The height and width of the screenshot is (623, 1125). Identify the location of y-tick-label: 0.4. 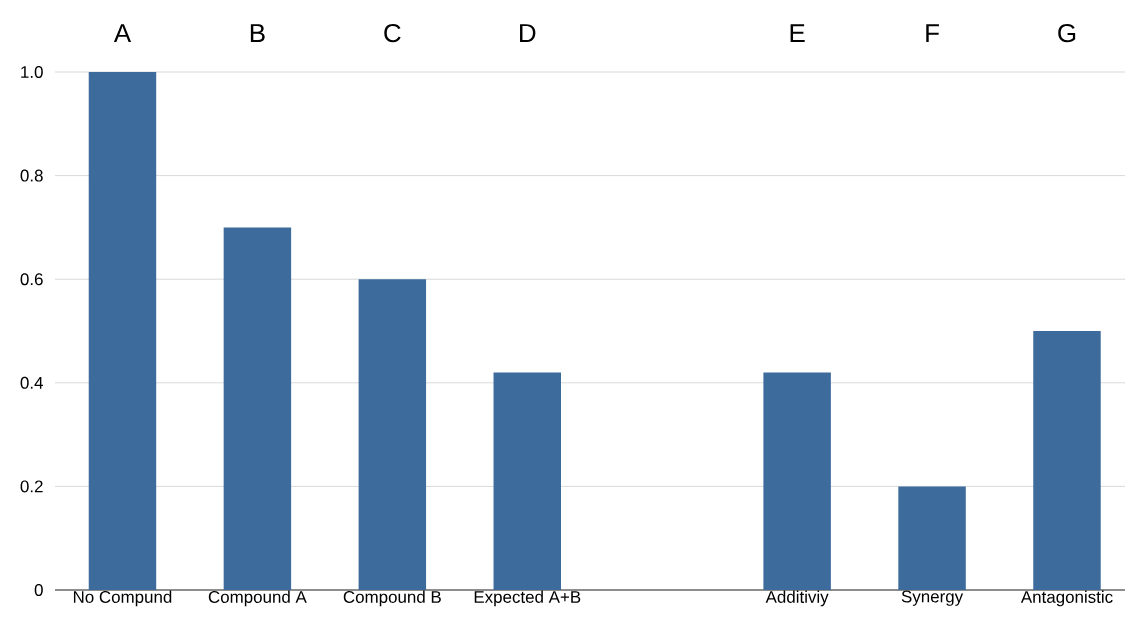
(31, 382).